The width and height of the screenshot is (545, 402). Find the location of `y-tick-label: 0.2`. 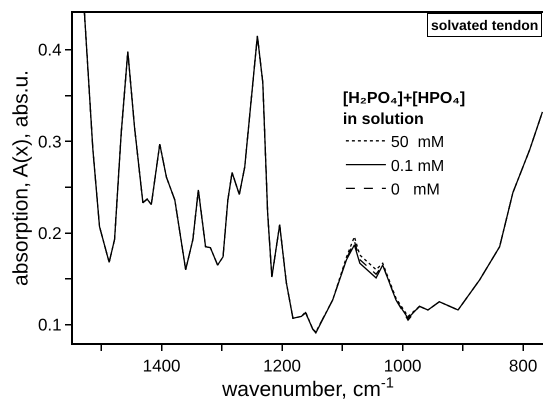

y-tick-label: 0.2 is located at coordinates (50, 233).